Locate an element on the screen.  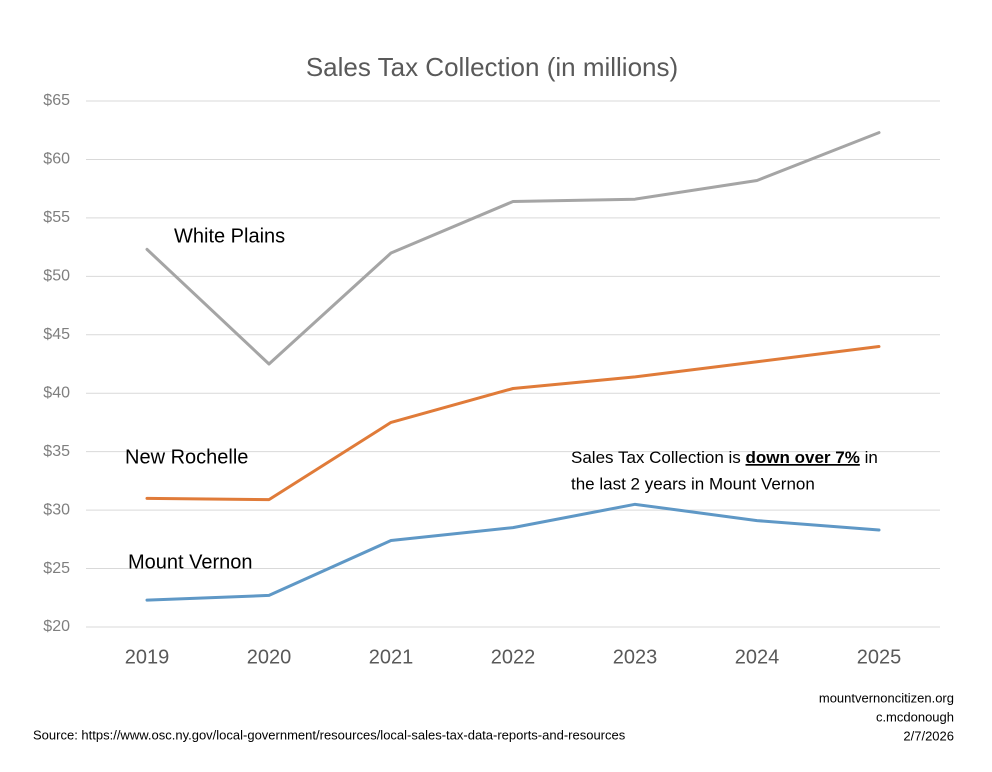
y-tick-label: $60 is located at coordinates (56, 159).